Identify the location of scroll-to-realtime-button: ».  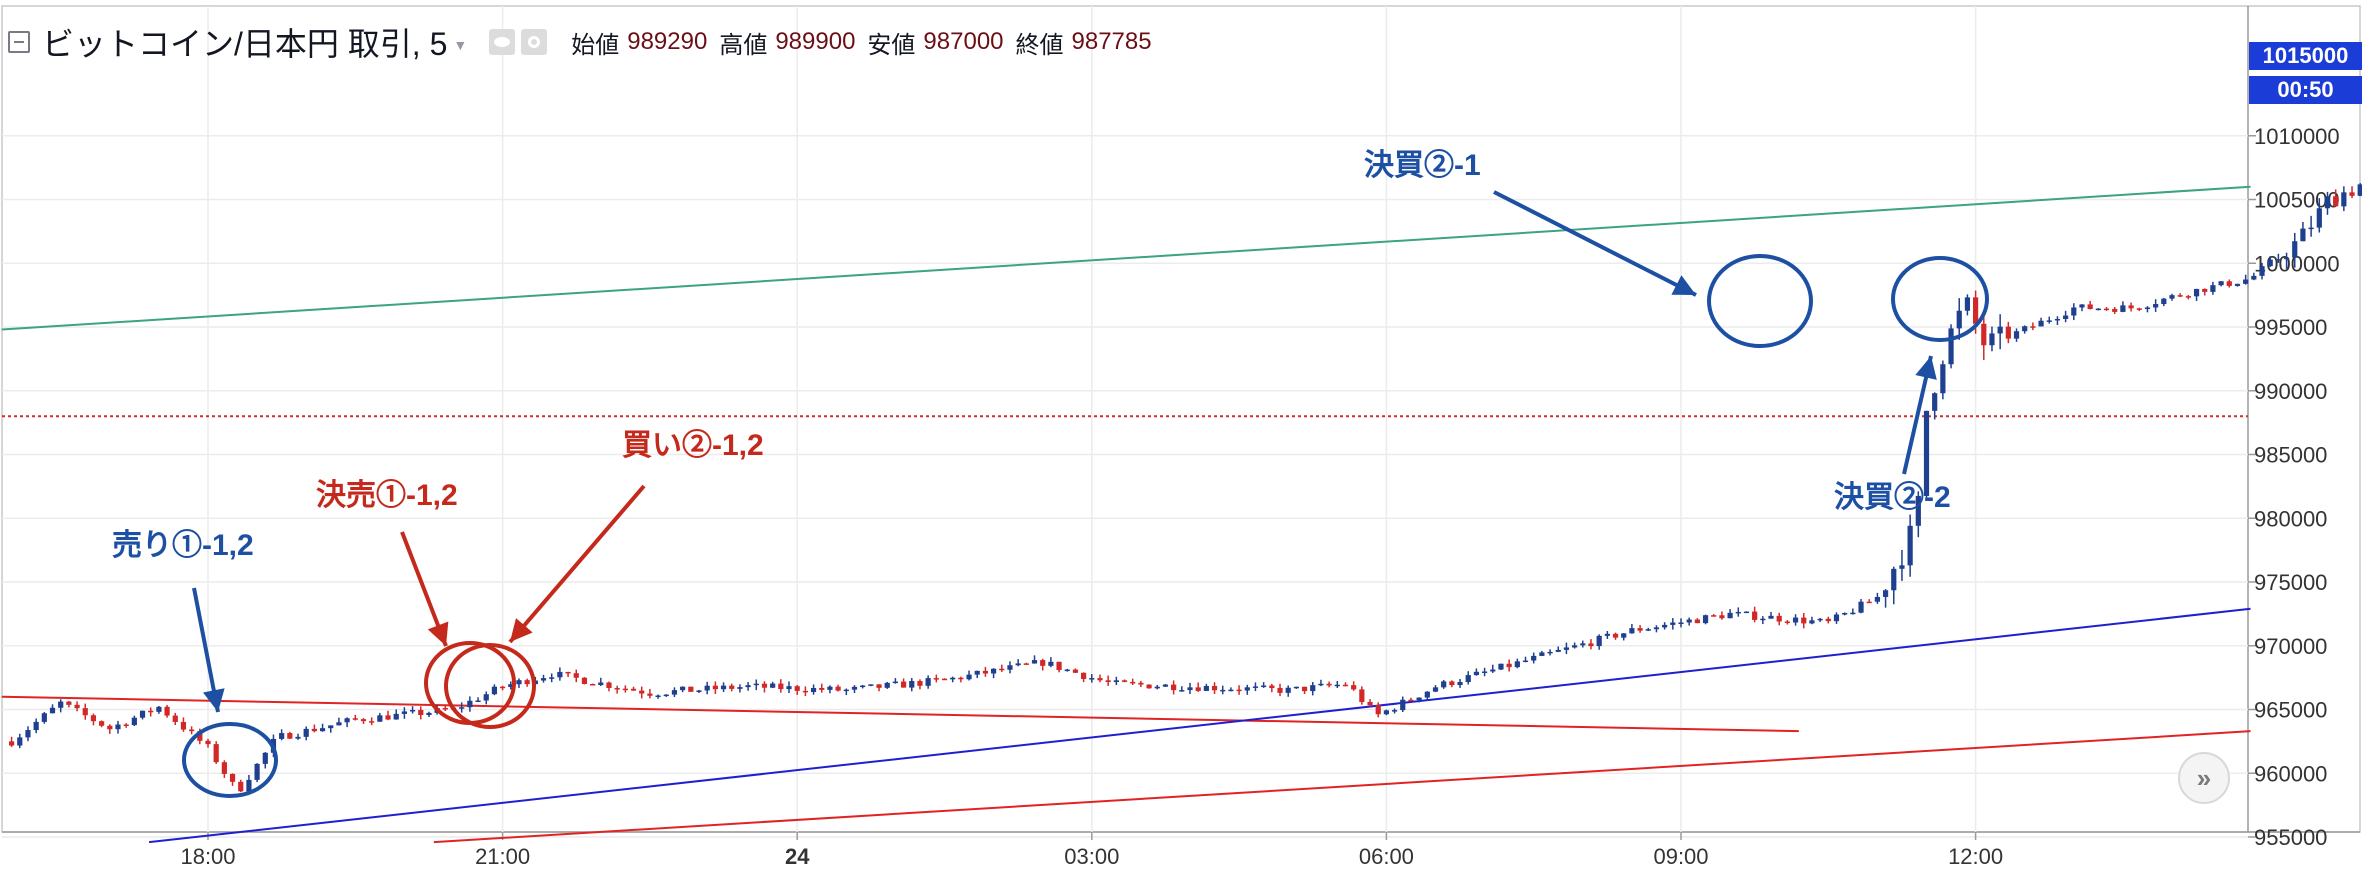
(2204, 778).